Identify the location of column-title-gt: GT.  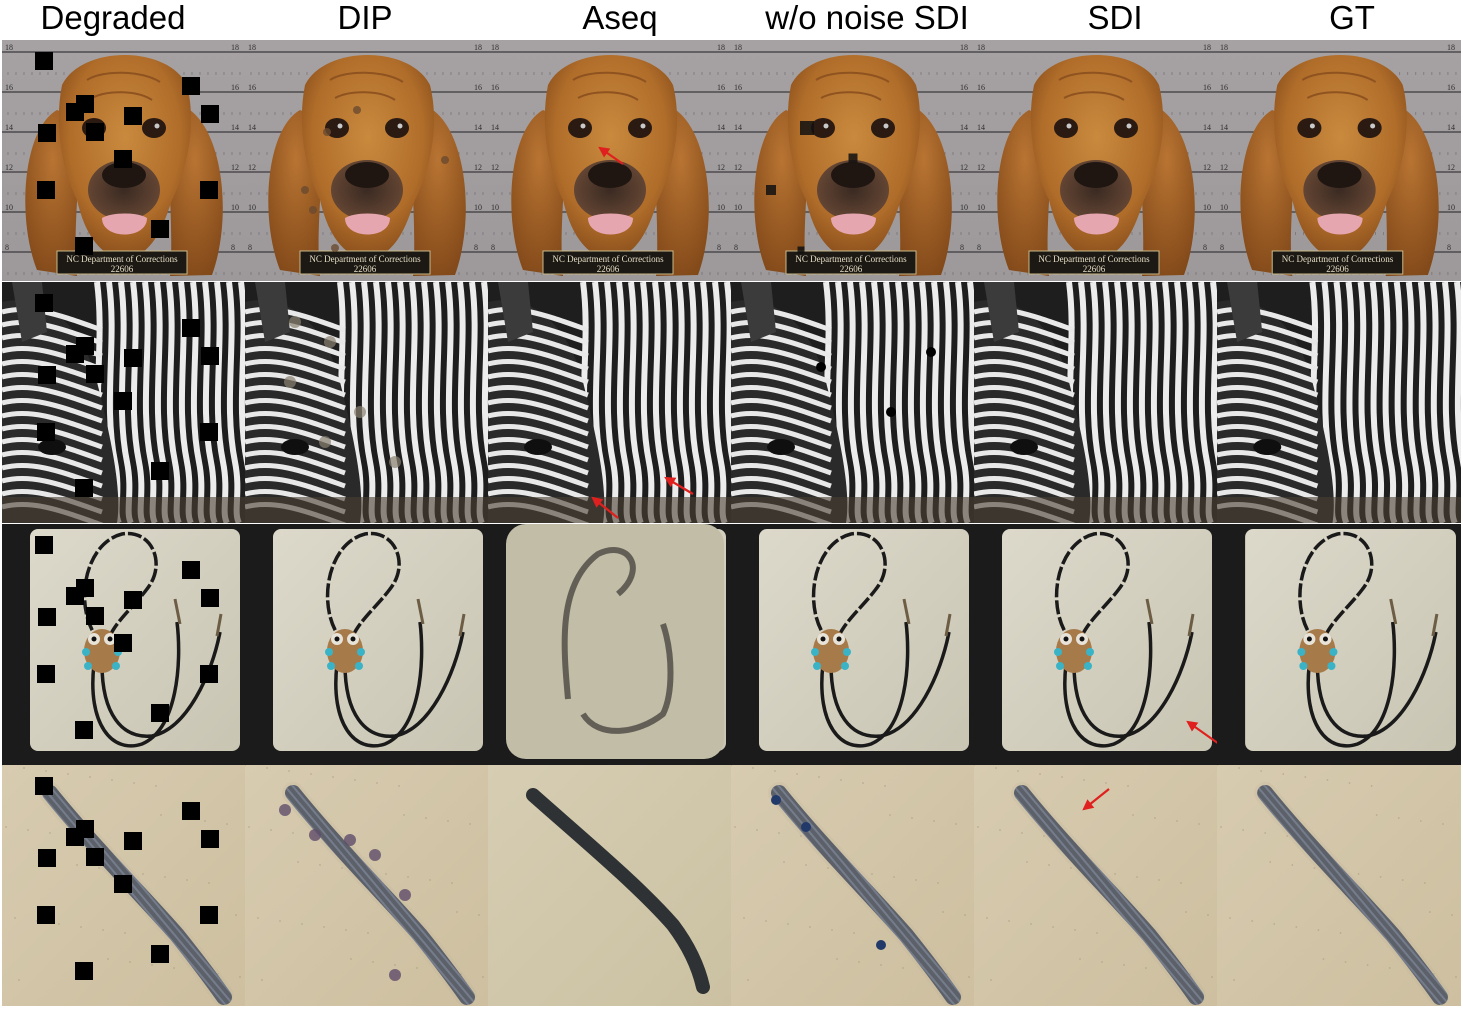
(1352, 18).